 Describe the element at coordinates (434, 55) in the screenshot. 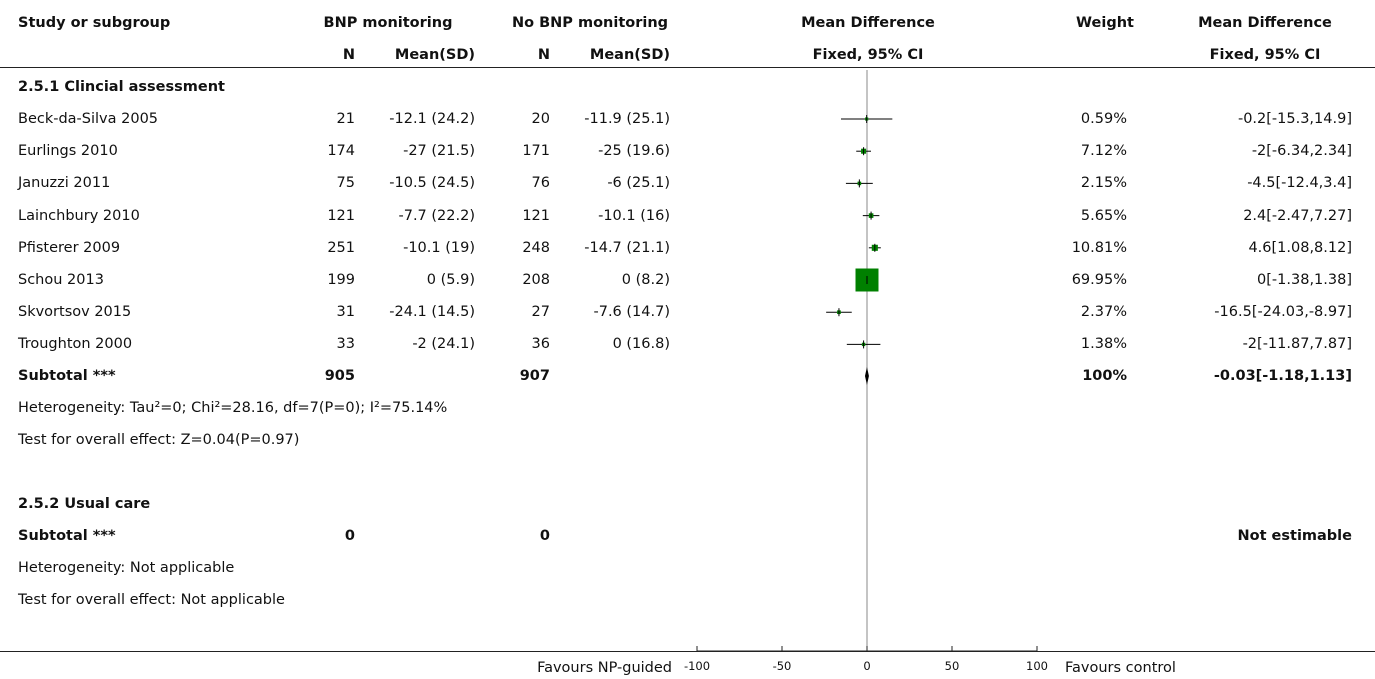

I see `header-meansd1: Mean(SD)` at that location.